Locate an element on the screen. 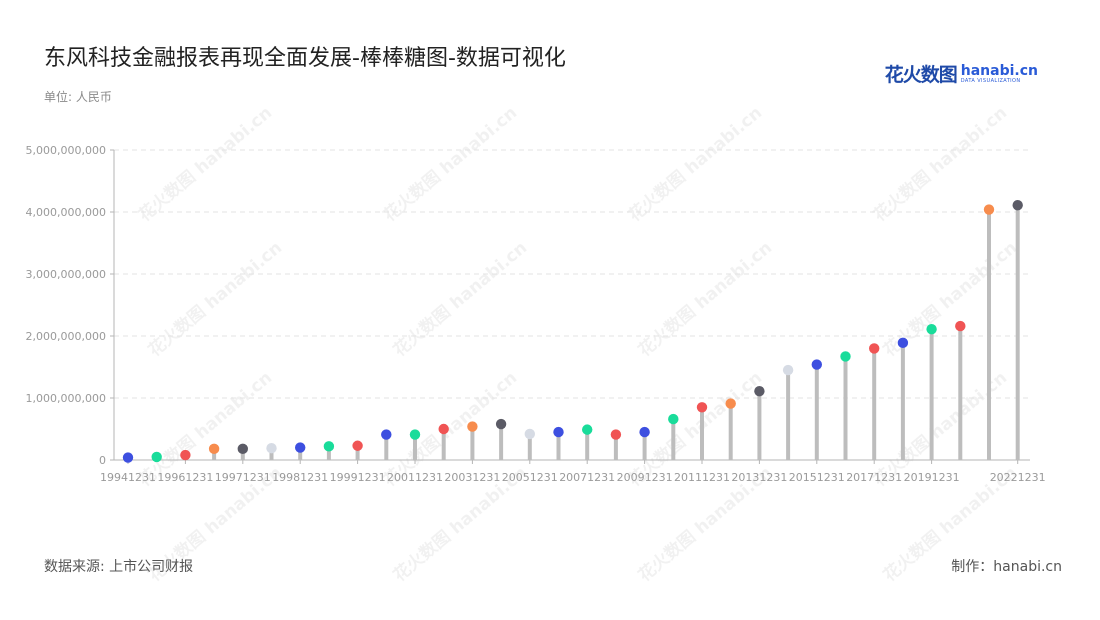 The width and height of the screenshot is (1100, 620). x-tick-label: 19941231 is located at coordinates (128, 477).